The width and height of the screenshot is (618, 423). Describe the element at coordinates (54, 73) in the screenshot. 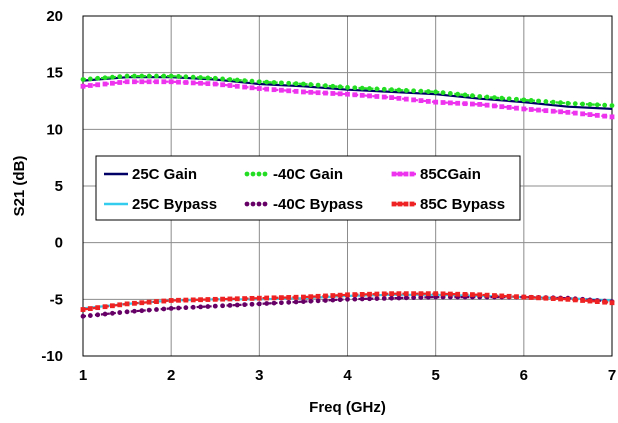

I see `y-tick-label: 15` at that location.